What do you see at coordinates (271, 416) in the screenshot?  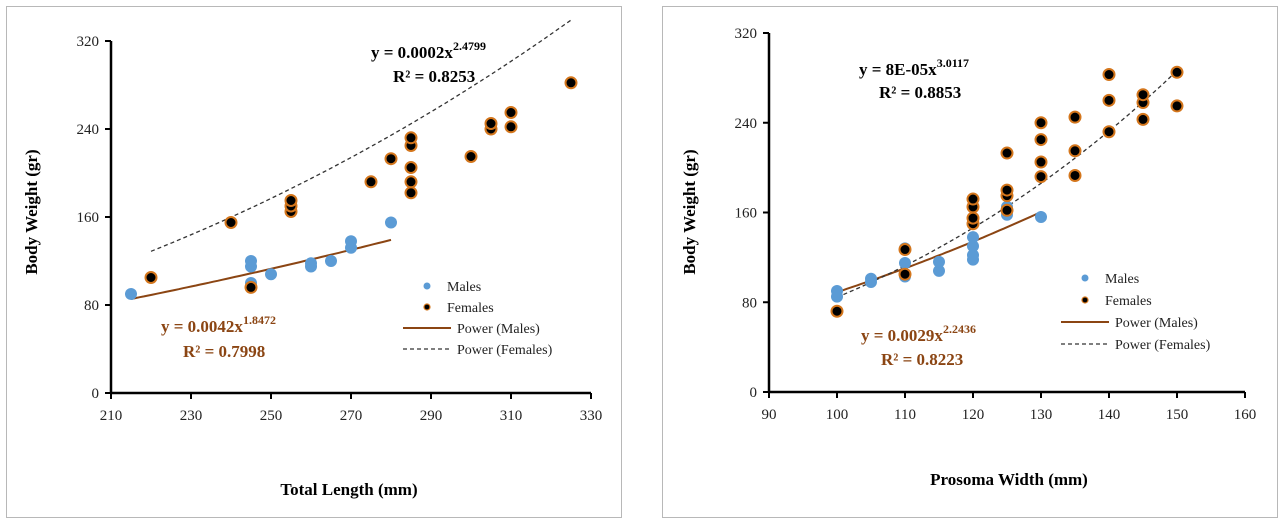 I see `x-tick-label: 250` at bounding box center [271, 416].